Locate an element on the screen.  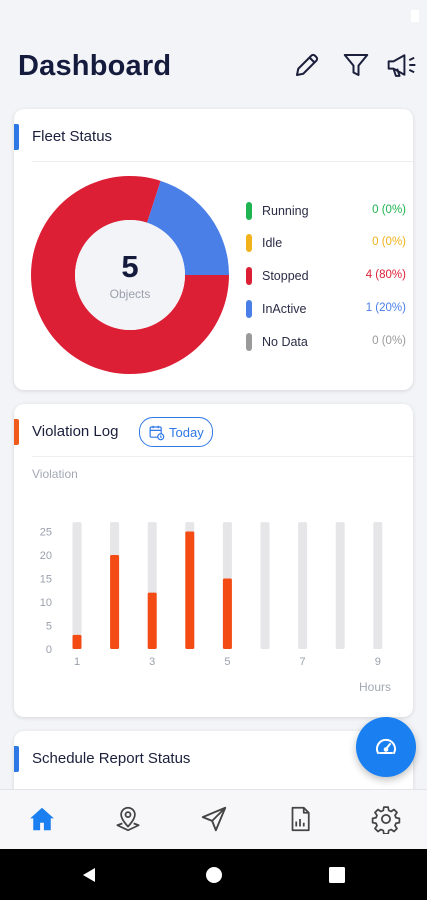
megaphone-icon is located at coordinates (402, 65).